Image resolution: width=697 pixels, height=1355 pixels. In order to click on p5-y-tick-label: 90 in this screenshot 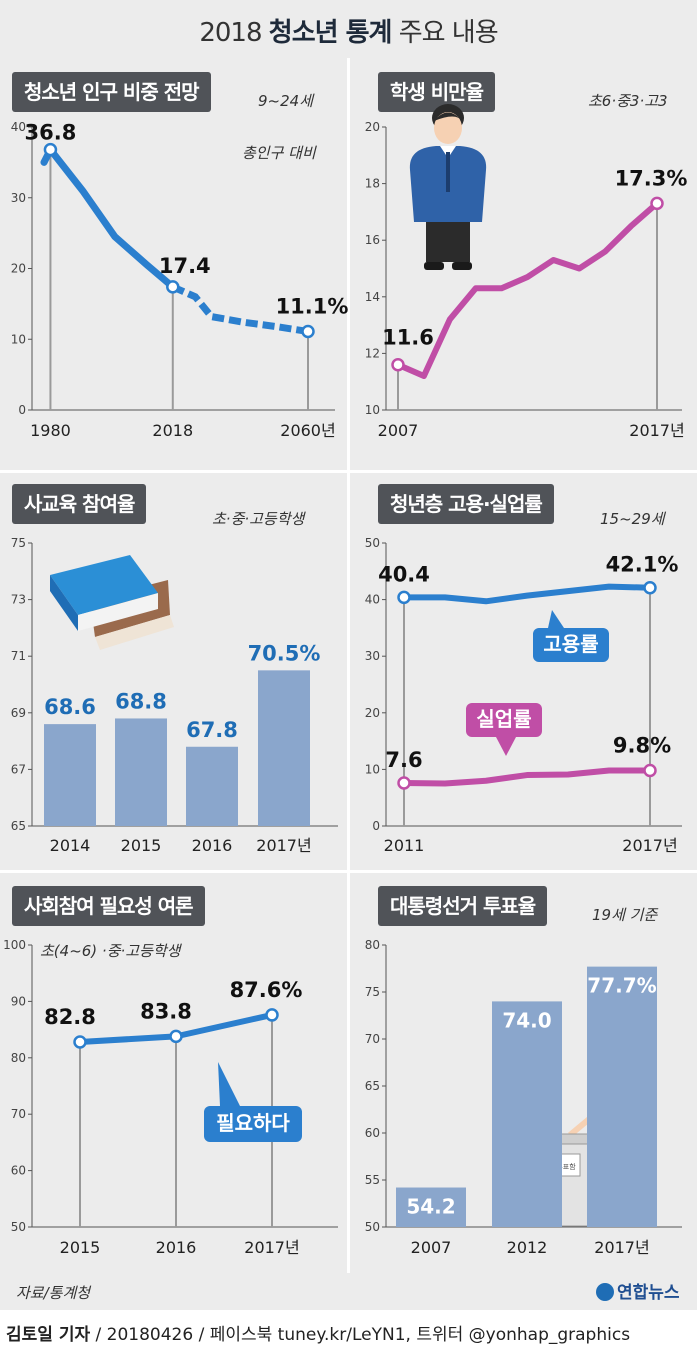, I will do `click(18, 1001)`.